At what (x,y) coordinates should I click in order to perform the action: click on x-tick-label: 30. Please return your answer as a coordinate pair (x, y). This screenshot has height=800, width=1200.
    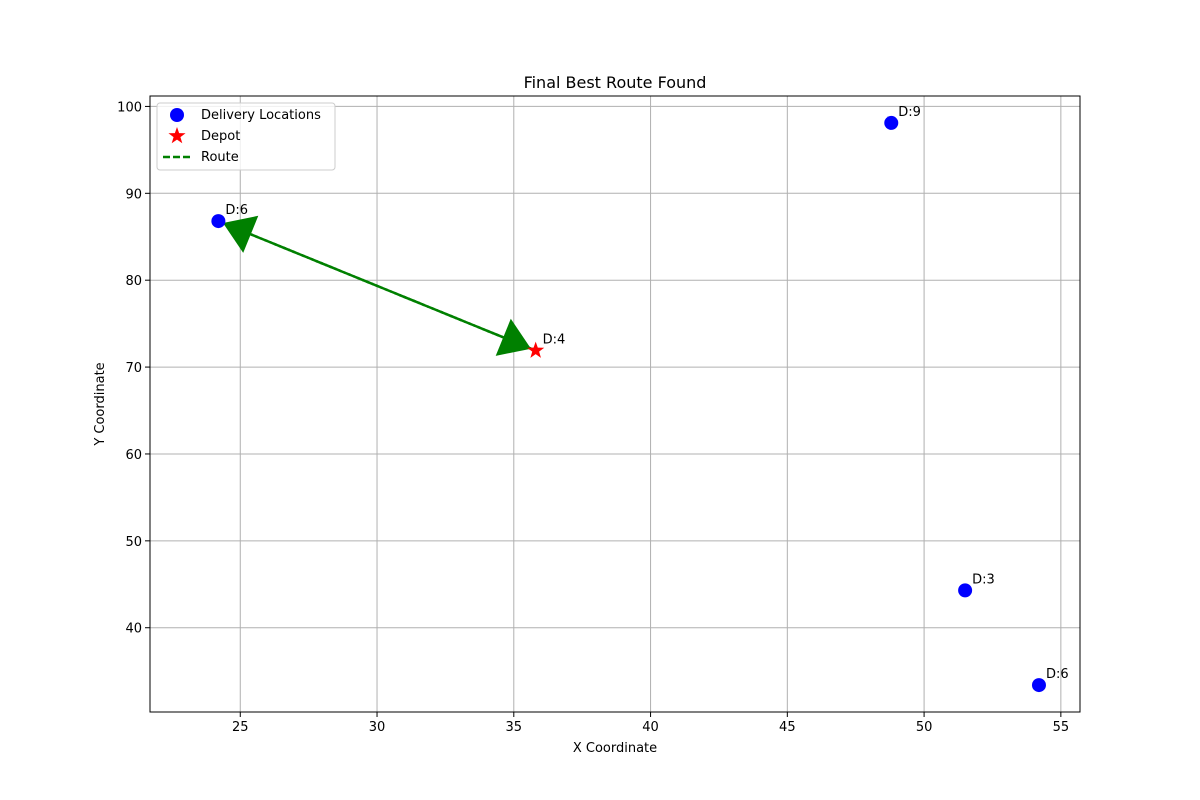
    Looking at the image, I should click on (377, 727).